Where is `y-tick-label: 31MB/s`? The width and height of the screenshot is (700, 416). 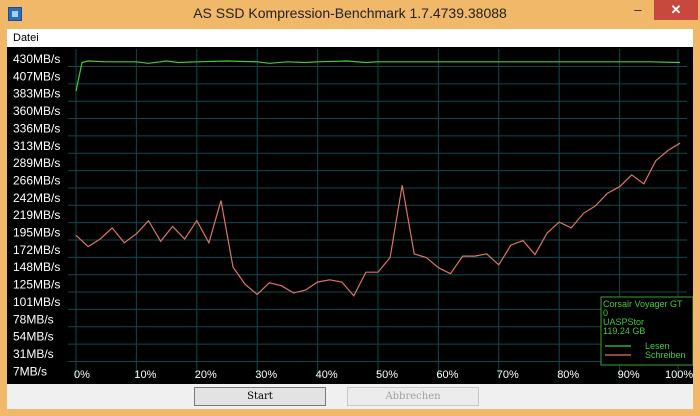 y-tick-label: 31MB/s is located at coordinates (33, 354).